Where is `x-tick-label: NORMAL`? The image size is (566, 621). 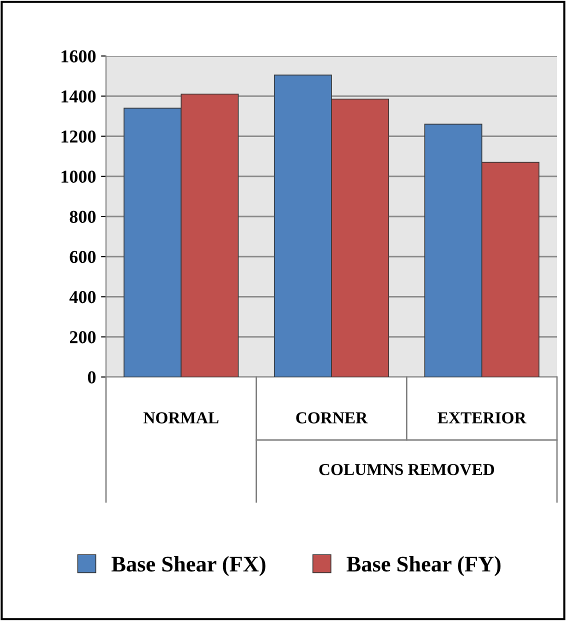 x-tick-label: NORMAL is located at coordinates (181, 418).